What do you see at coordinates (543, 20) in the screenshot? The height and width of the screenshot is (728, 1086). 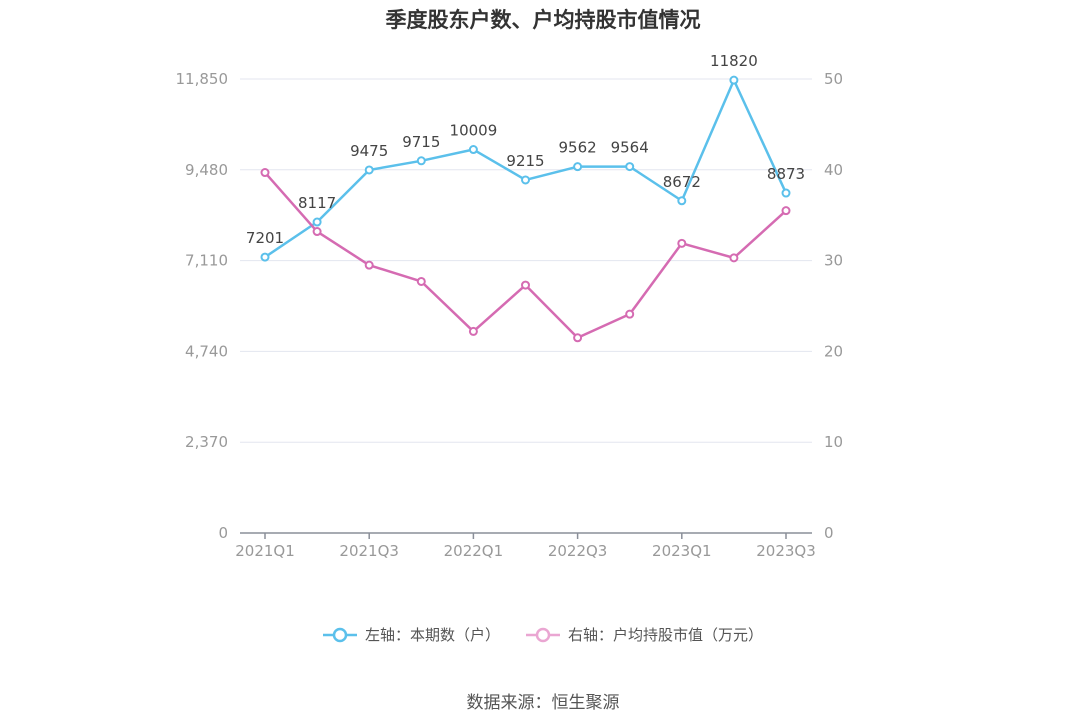 I see `chart-title: 季度股东户数、户均持股市值情况` at bounding box center [543, 20].